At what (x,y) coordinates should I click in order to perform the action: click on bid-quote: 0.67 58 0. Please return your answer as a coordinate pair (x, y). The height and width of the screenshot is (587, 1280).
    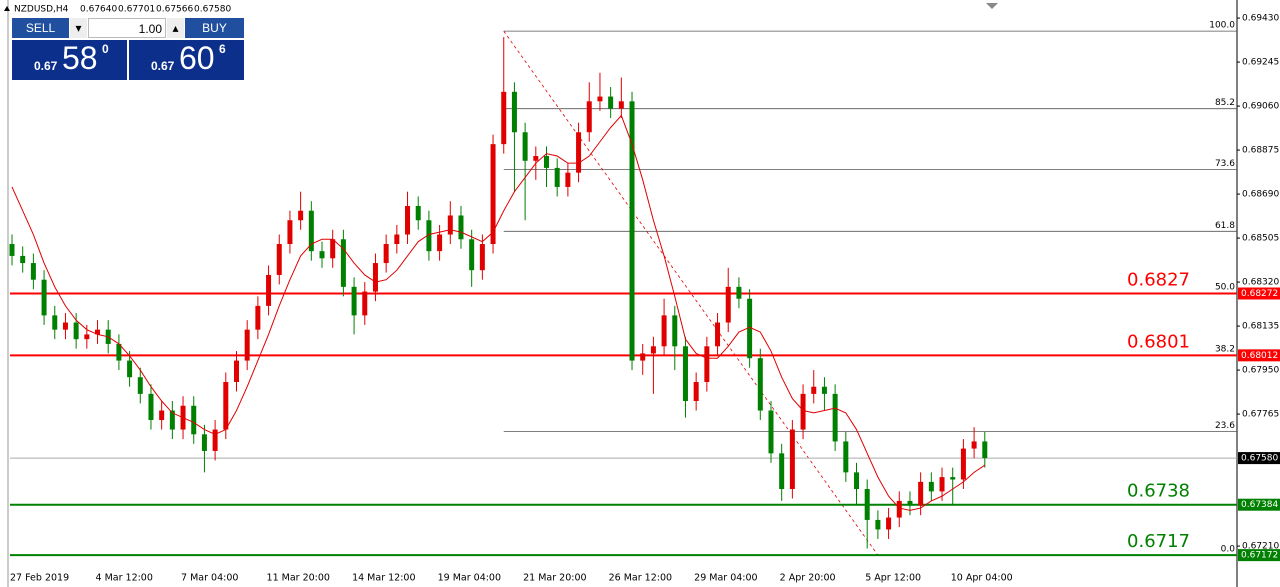
    Looking at the image, I should click on (69, 60).